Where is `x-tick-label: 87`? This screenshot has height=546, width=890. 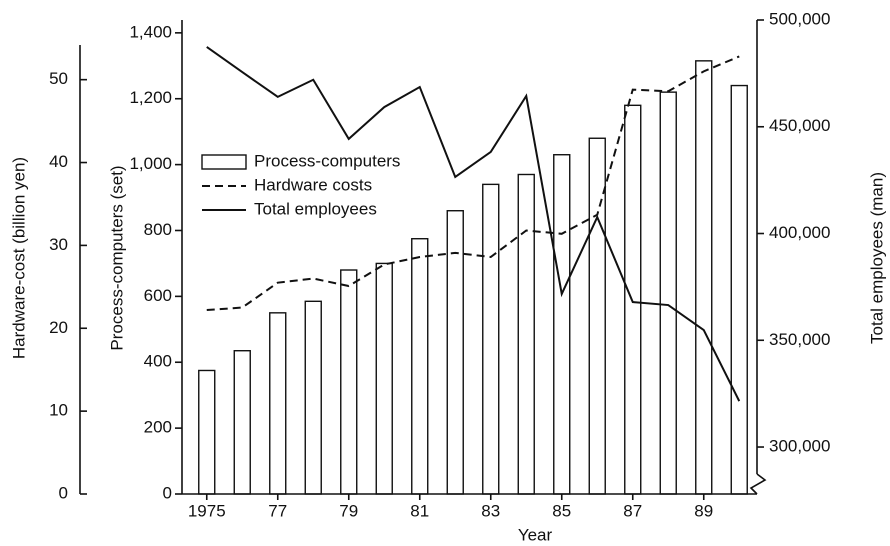
x-tick-label: 87 is located at coordinates (632, 510).